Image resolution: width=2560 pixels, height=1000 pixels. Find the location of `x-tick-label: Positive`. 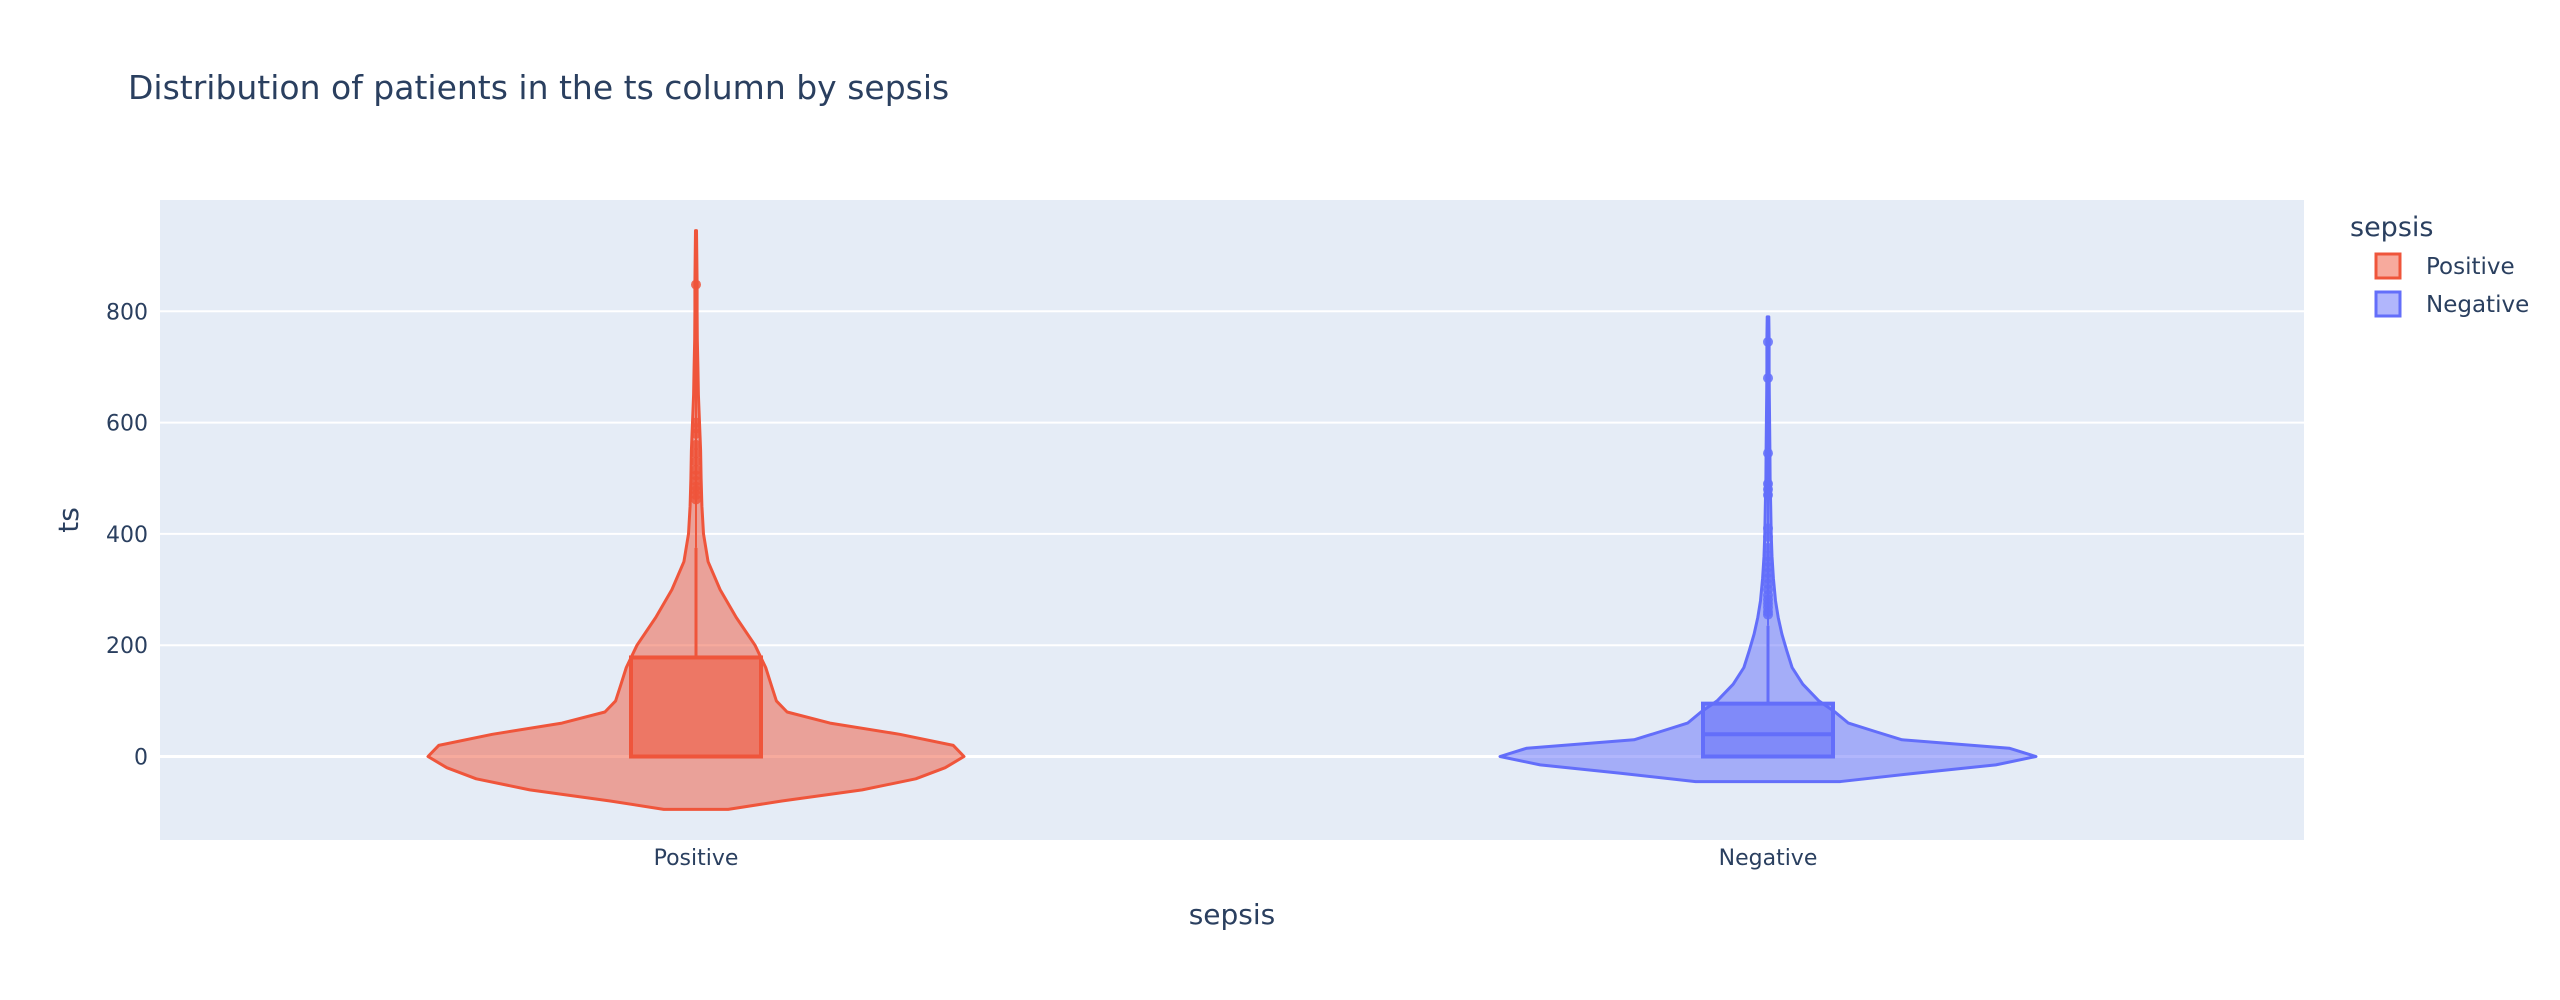

x-tick-label: Positive is located at coordinates (696, 858).